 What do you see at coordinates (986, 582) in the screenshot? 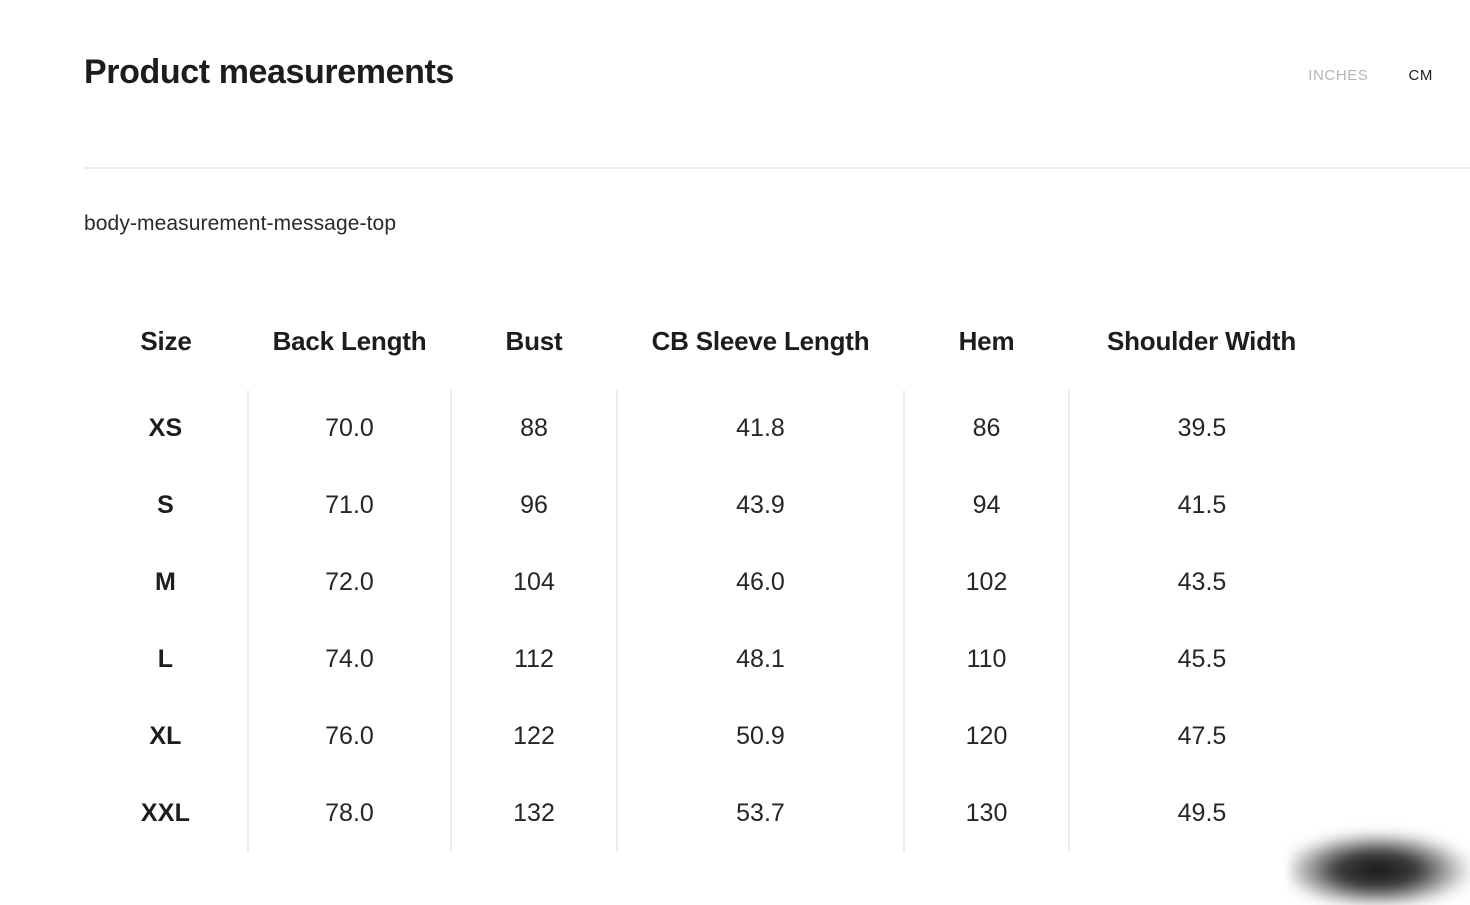
I see `cell-hem: 102` at bounding box center [986, 582].